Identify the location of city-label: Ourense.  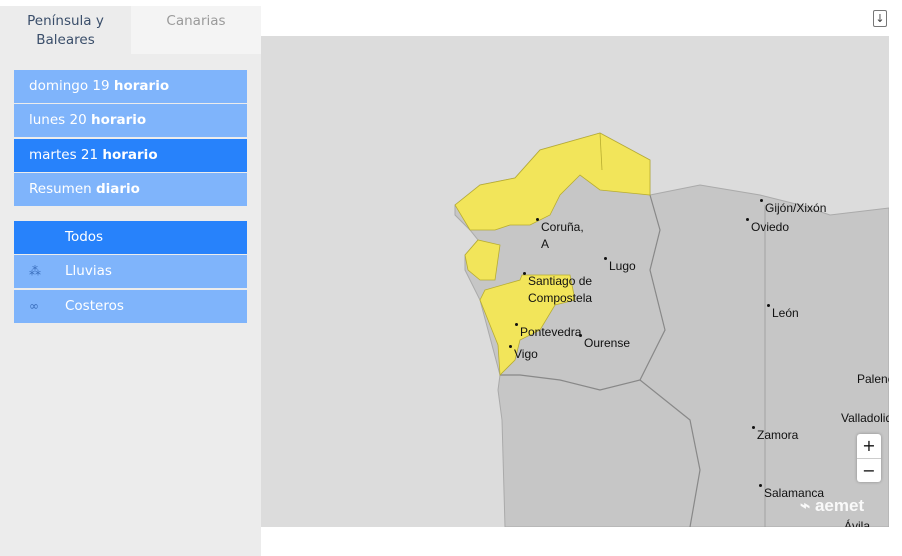
(604, 342).